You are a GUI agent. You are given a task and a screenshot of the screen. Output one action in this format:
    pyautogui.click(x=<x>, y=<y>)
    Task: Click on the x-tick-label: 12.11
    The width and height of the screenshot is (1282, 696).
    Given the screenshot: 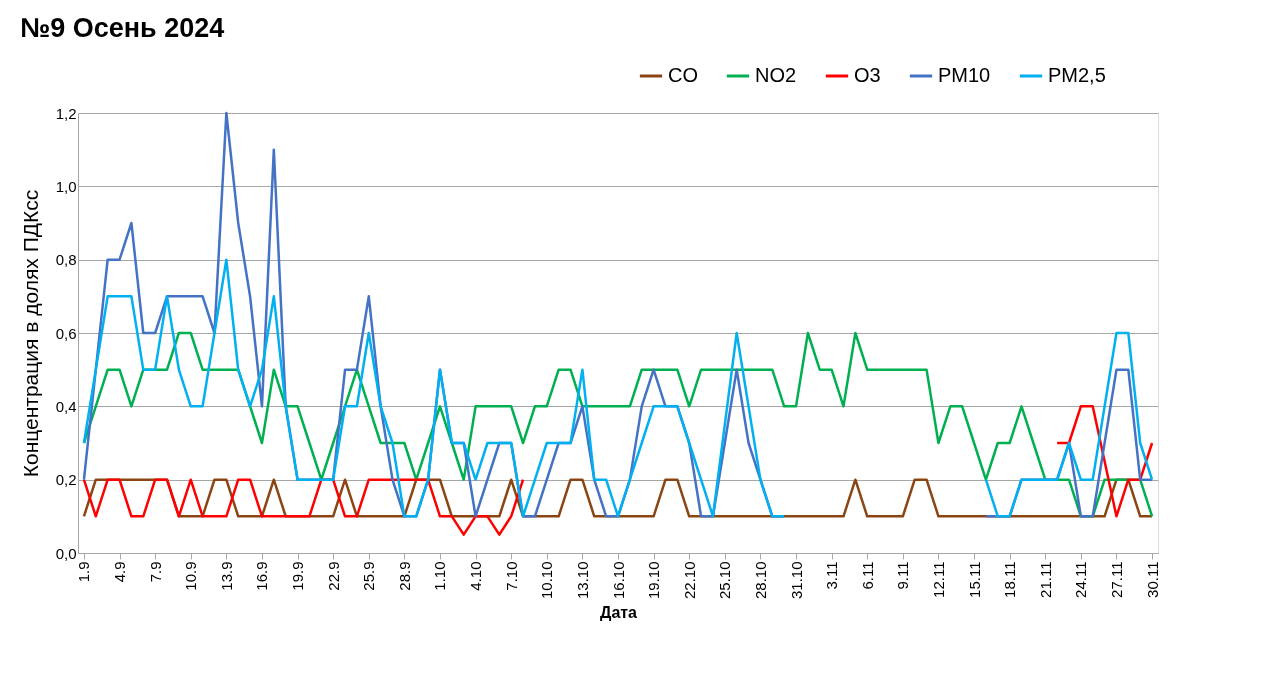 What is the action you would take?
    pyautogui.click(x=938, y=579)
    